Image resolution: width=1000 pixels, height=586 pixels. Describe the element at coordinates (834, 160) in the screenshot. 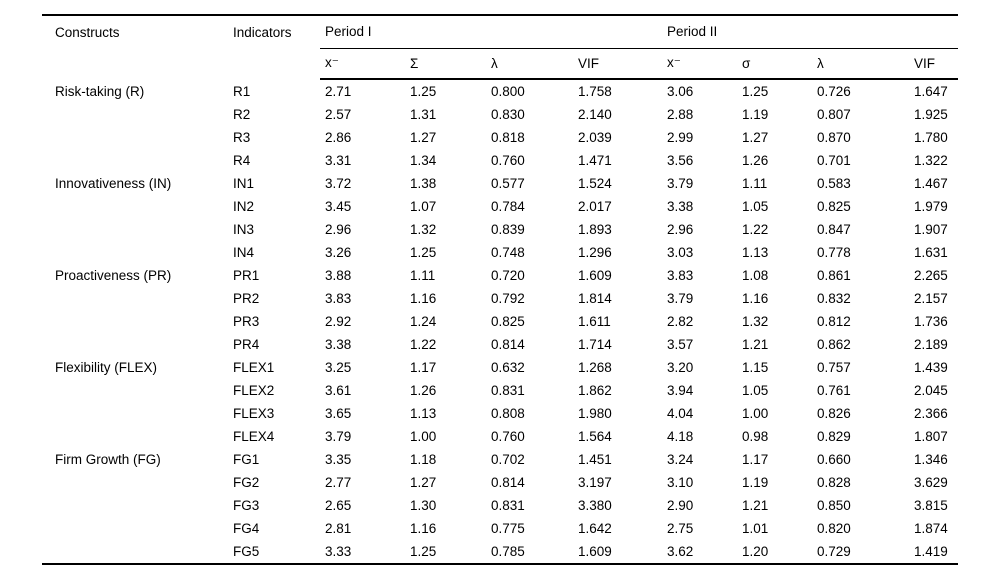

I see `value-cell: 0.701` at that location.